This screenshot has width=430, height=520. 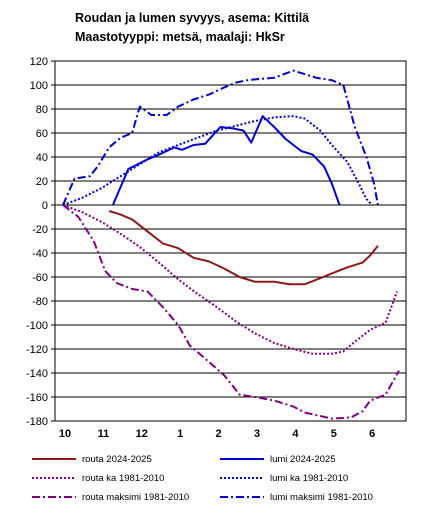 I want to click on y-tick-label: -80, so click(x=40, y=302).